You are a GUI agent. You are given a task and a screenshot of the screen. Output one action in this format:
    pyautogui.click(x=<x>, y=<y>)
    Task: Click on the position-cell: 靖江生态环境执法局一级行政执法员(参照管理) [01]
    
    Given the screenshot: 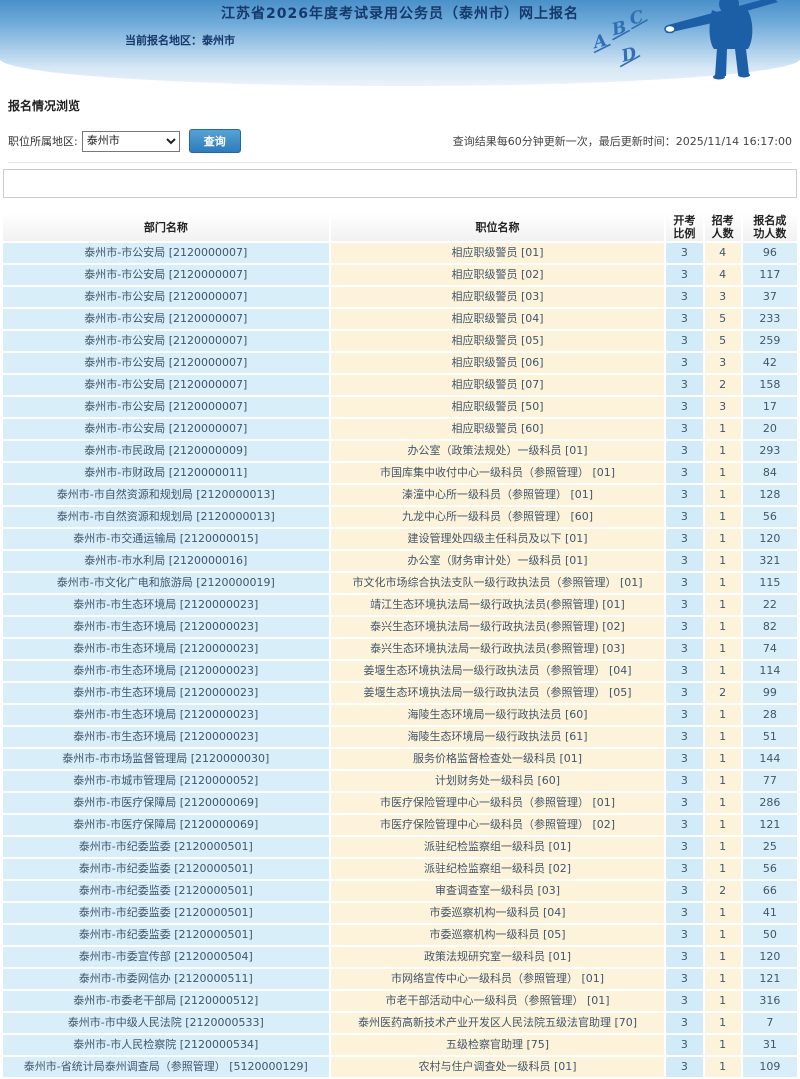 What is the action you would take?
    pyautogui.click(x=497, y=605)
    